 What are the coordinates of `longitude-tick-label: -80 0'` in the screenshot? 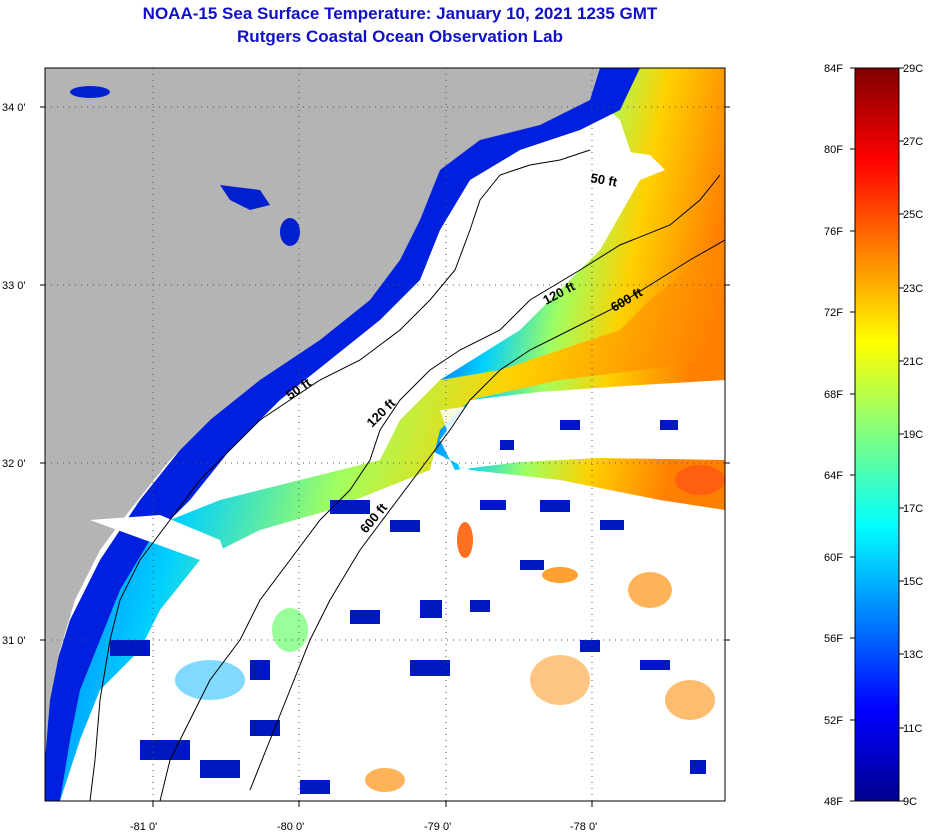 It's located at (290, 826).